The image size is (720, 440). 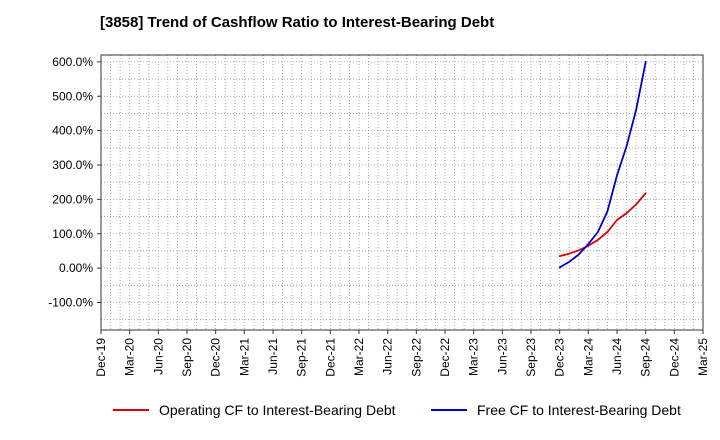 What do you see at coordinates (244, 357) in the screenshot?
I see `x-tick-label: Mar-21` at bounding box center [244, 357].